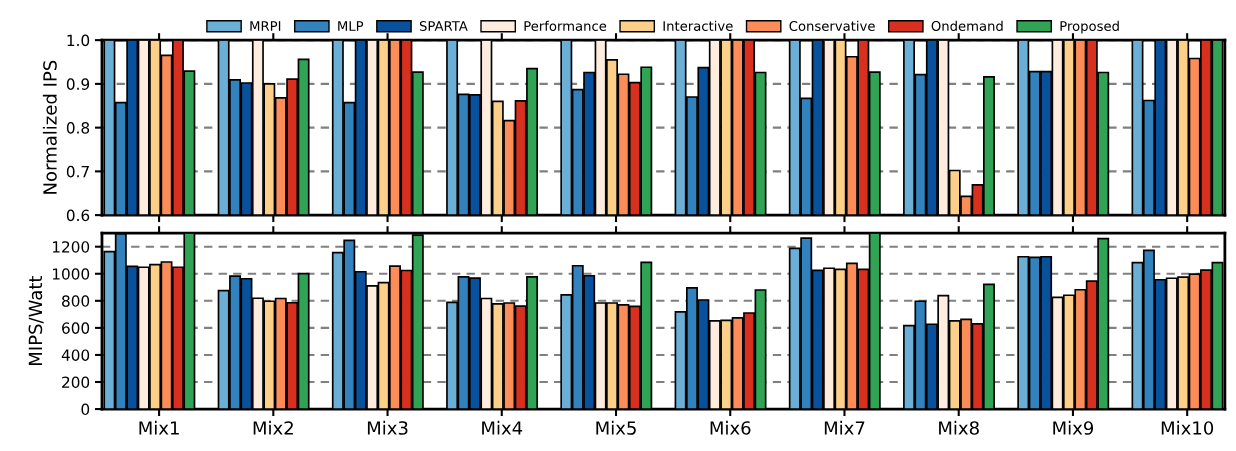  What do you see at coordinates (75, 355) in the screenshot?
I see `y-tick-label: 400` at bounding box center [75, 355].